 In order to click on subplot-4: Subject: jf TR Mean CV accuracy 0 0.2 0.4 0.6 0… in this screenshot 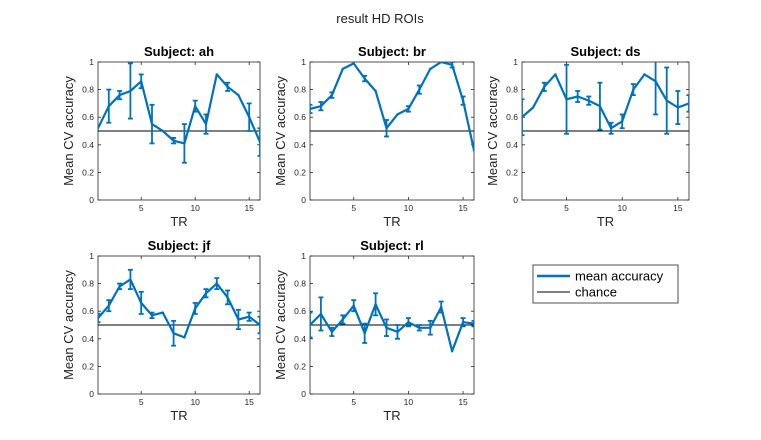, I will do `click(161, 330)`.